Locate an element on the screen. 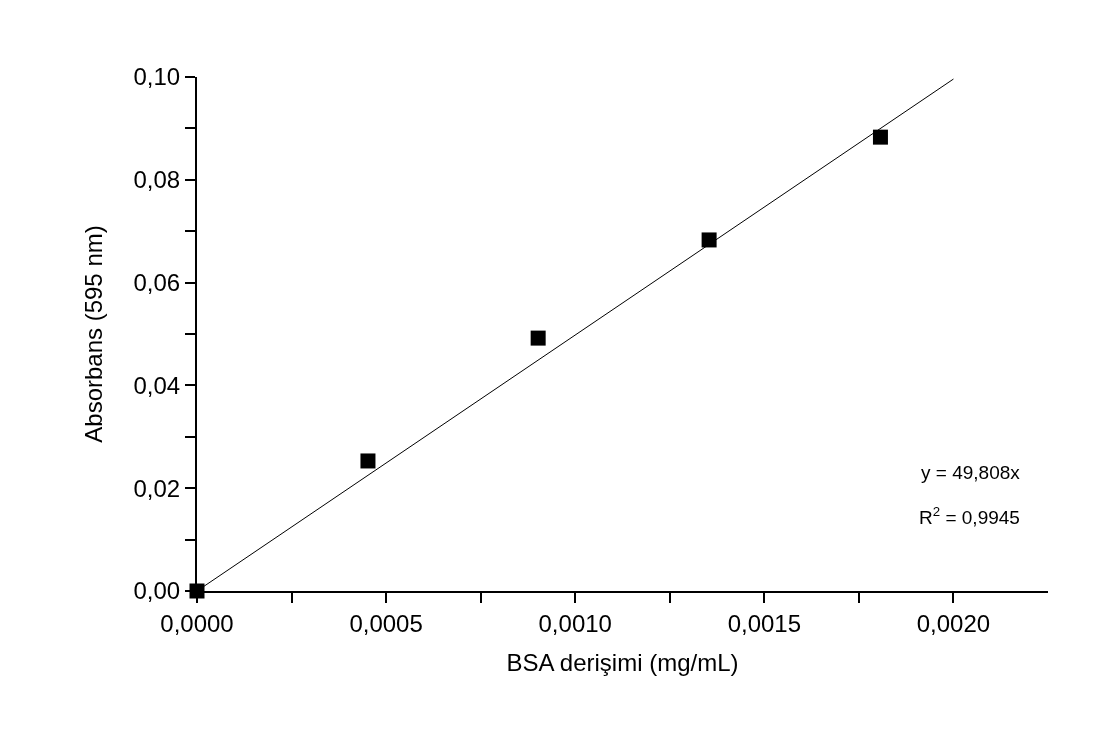  x-tick-label: 0,0010 is located at coordinates (575, 623).